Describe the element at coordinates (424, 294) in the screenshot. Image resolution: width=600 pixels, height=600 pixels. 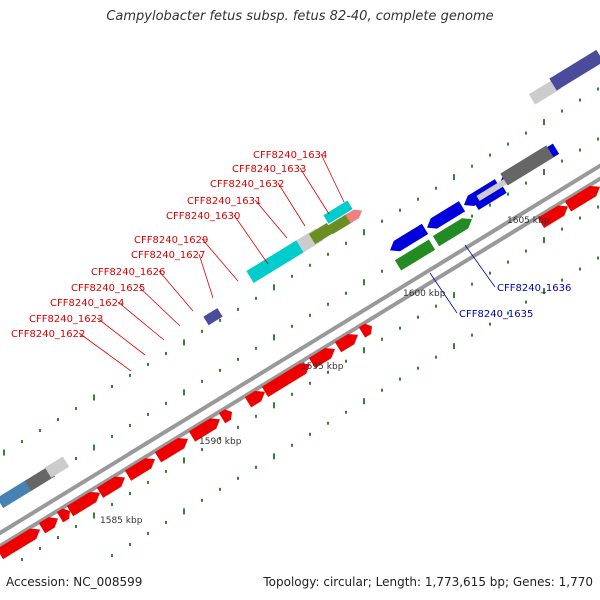
I see `ruler-label: 1600 kbp` at that location.